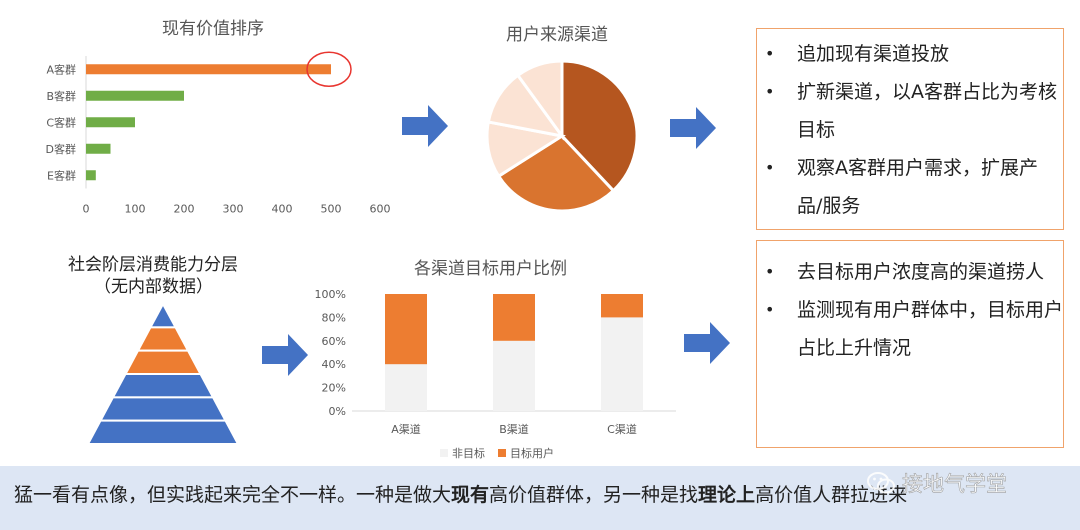 The height and width of the screenshot is (530, 1080). I want to click on category-label: C渠道, so click(622, 429).